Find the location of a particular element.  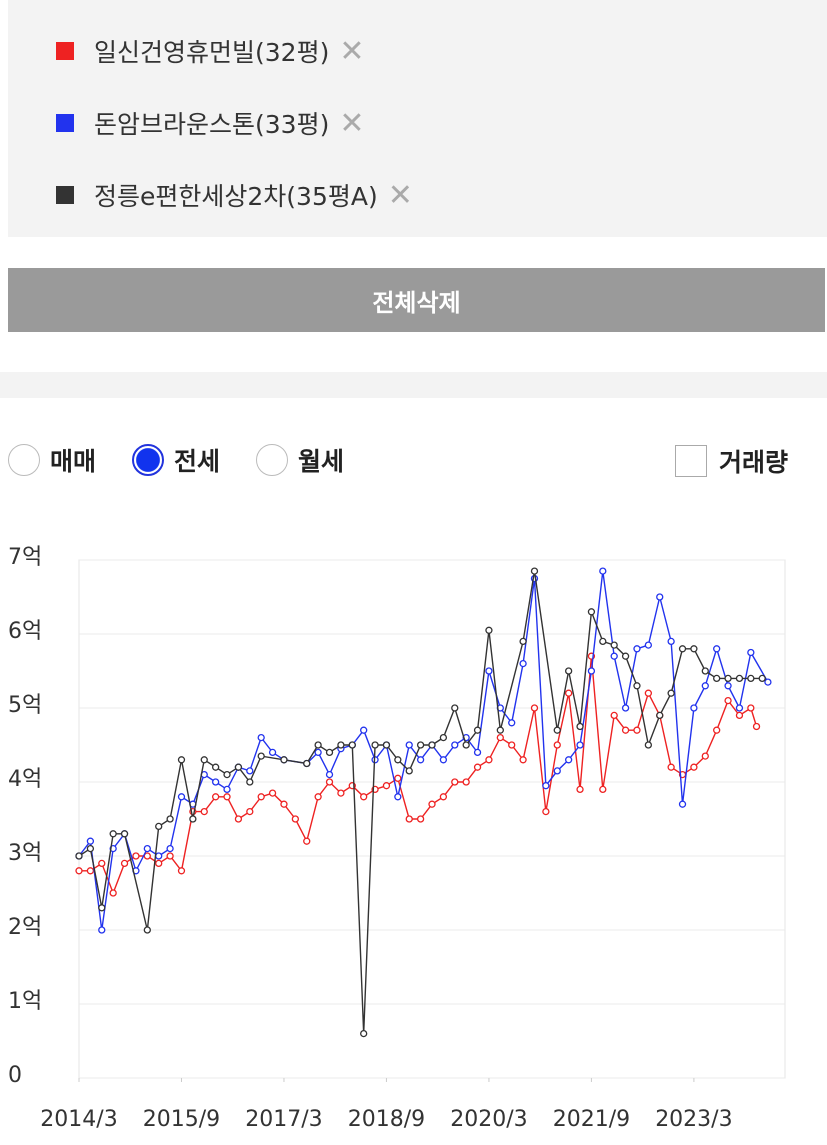

legend-item: 정릉e편한세상2차(35평A) ✕ is located at coordinates (234, 195).